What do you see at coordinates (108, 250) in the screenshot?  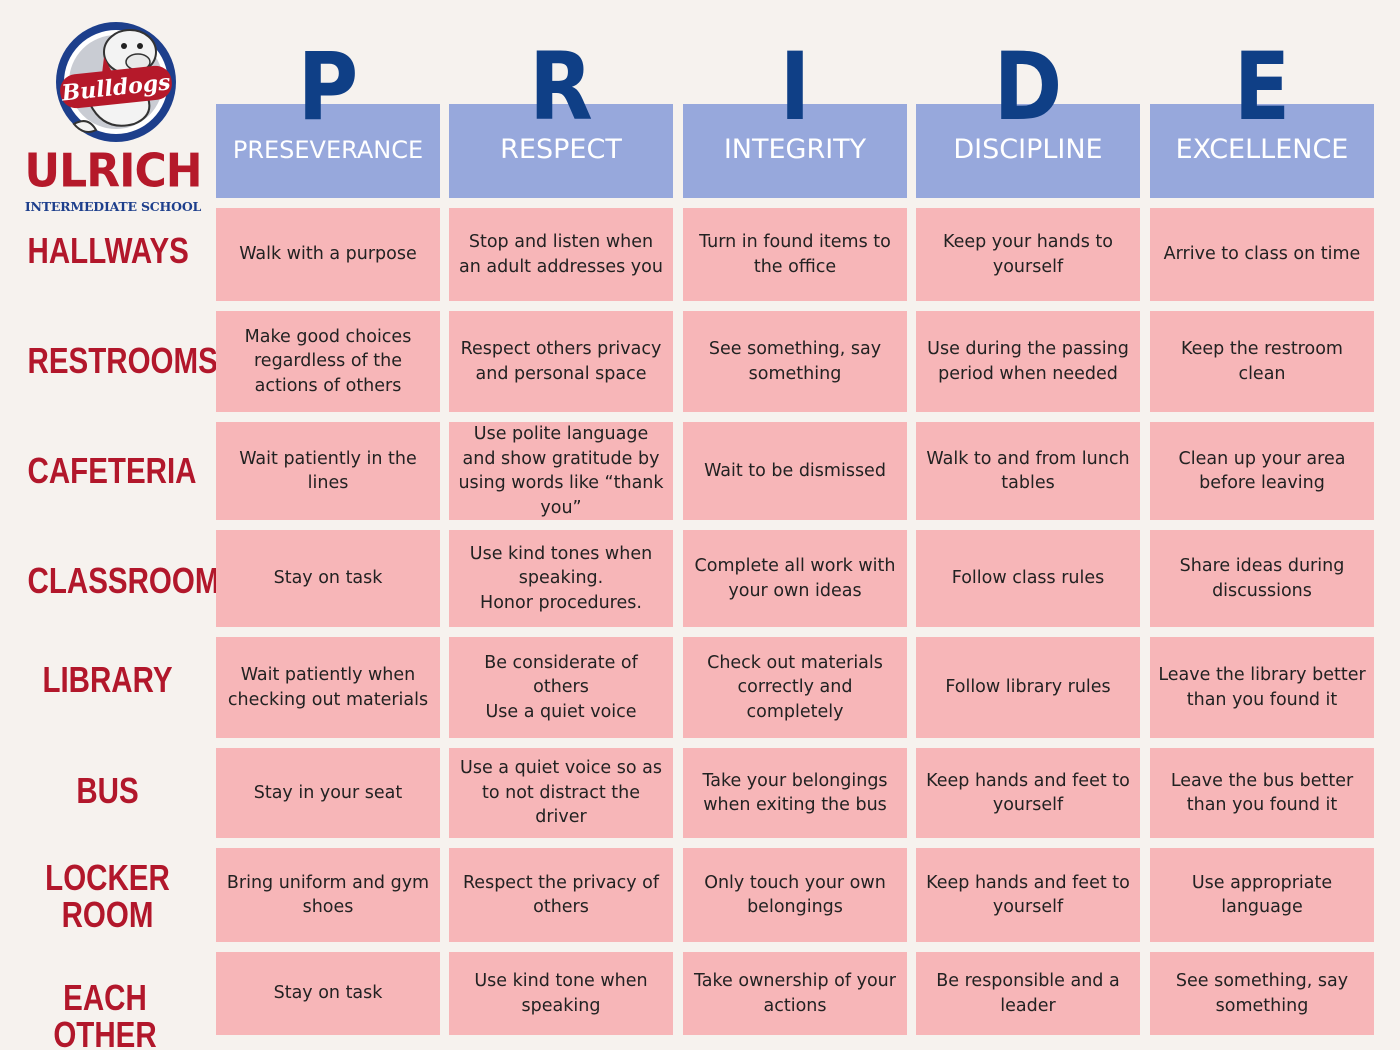 I see `row-label-hallways: HALLWAYS` at bounding box center [108, 250].